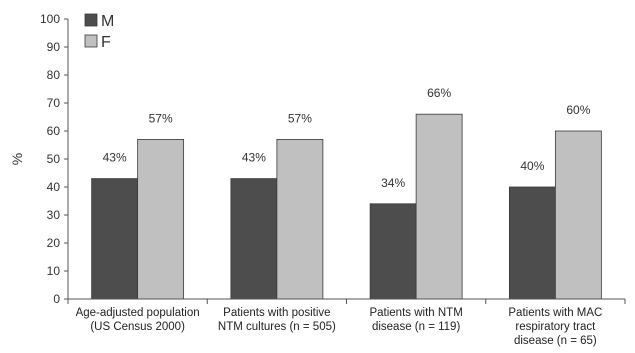 The height and width of the screenshot is (353, 635). What do you see at coordinates (106, 42) in the screenshot?
I see `legend-label-f: F` at bounding box center [106, 42].